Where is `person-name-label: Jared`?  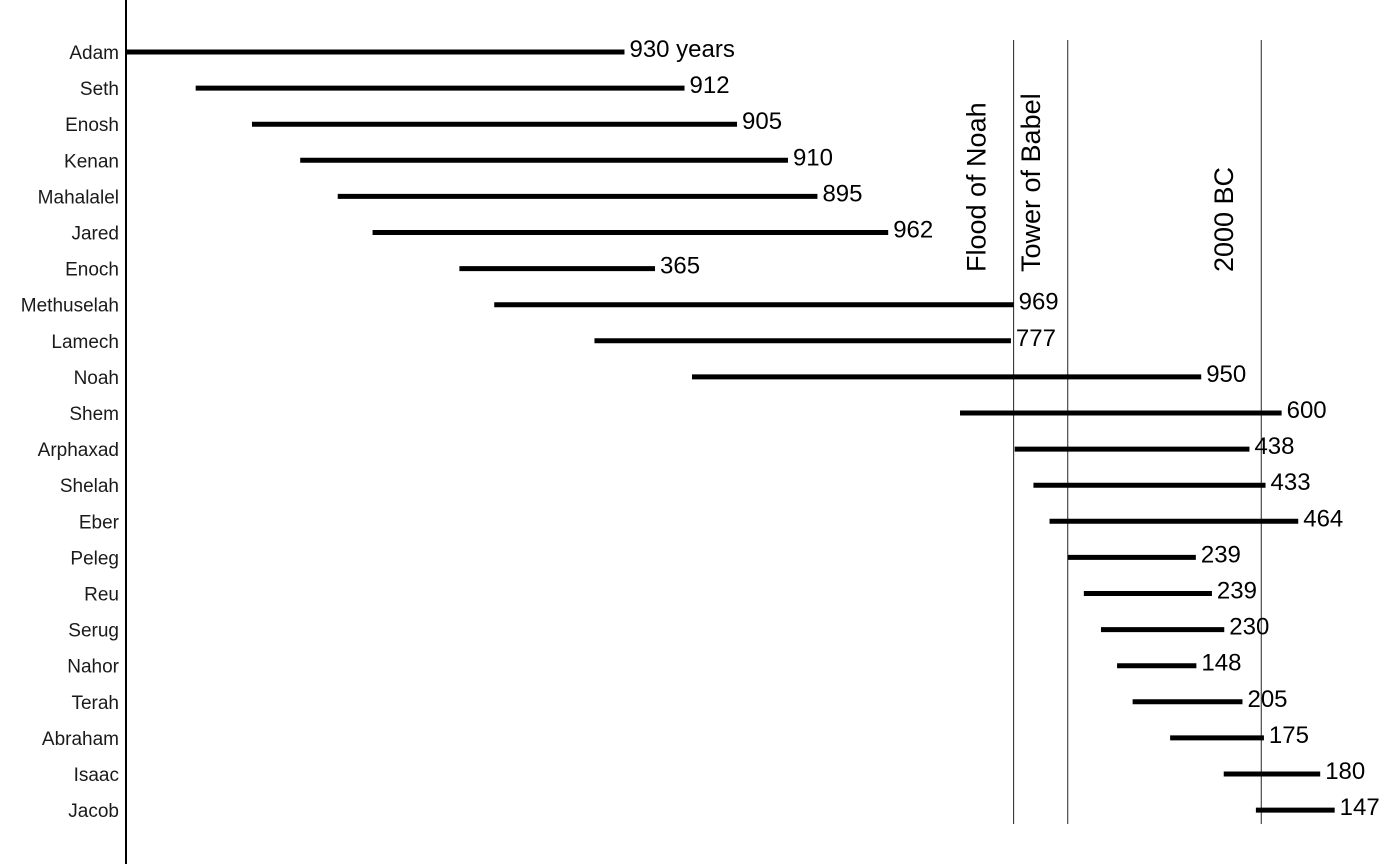
person-name-label: Jared is located at coordinates (95, 234).